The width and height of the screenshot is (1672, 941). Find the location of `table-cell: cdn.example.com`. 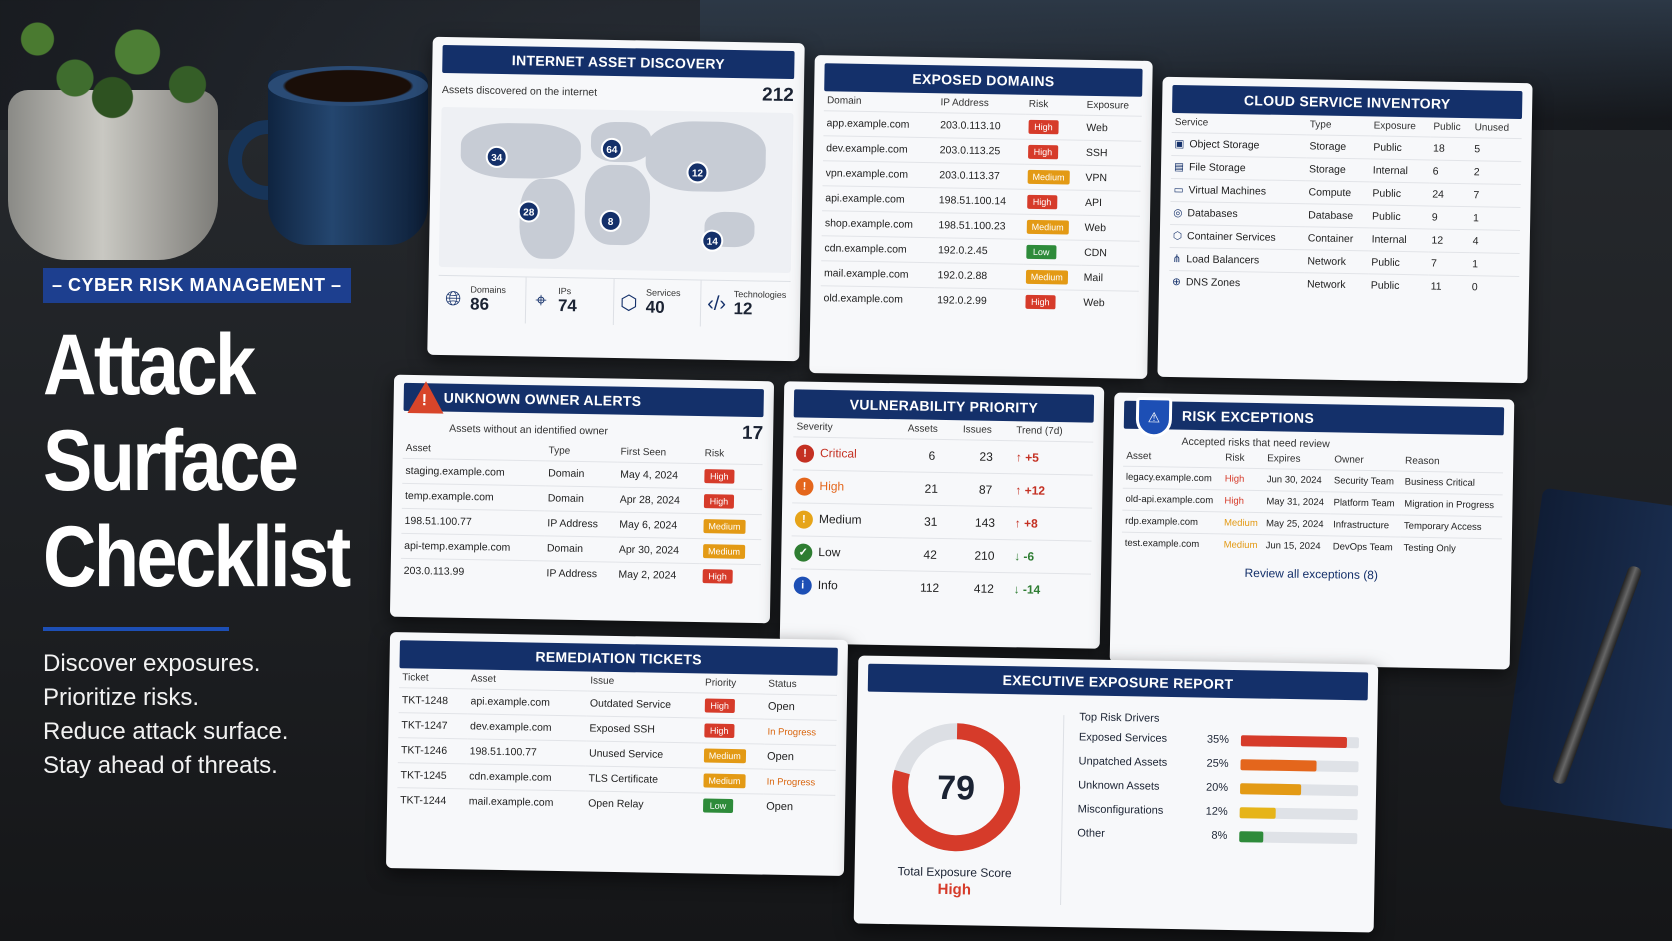

table-cell: cdn.example.com is located at coordinates (878, 249).